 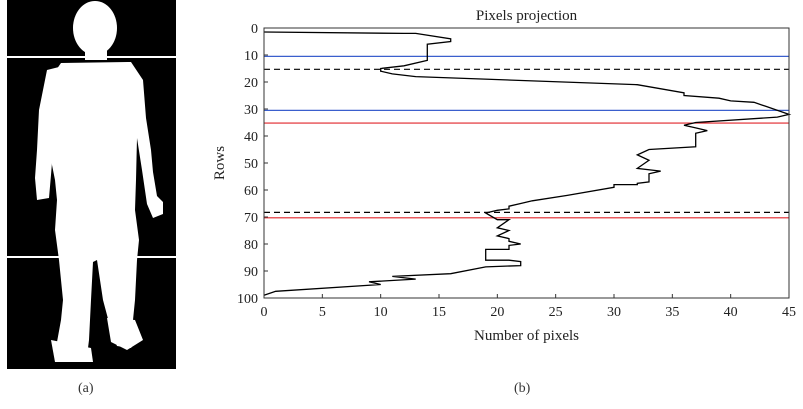 I want to click on y-tick-label: 10, so click(x=251, y=56).